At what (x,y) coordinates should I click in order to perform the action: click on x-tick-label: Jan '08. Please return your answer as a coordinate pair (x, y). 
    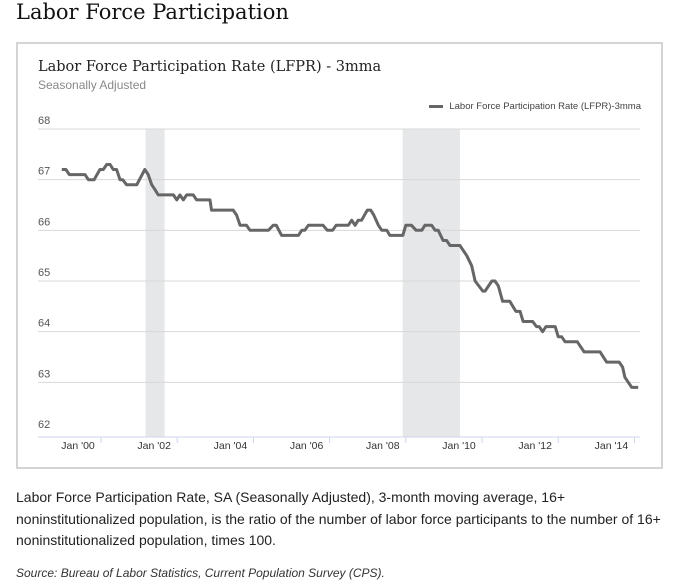
    Looking at the image, I should click on (383, 446).